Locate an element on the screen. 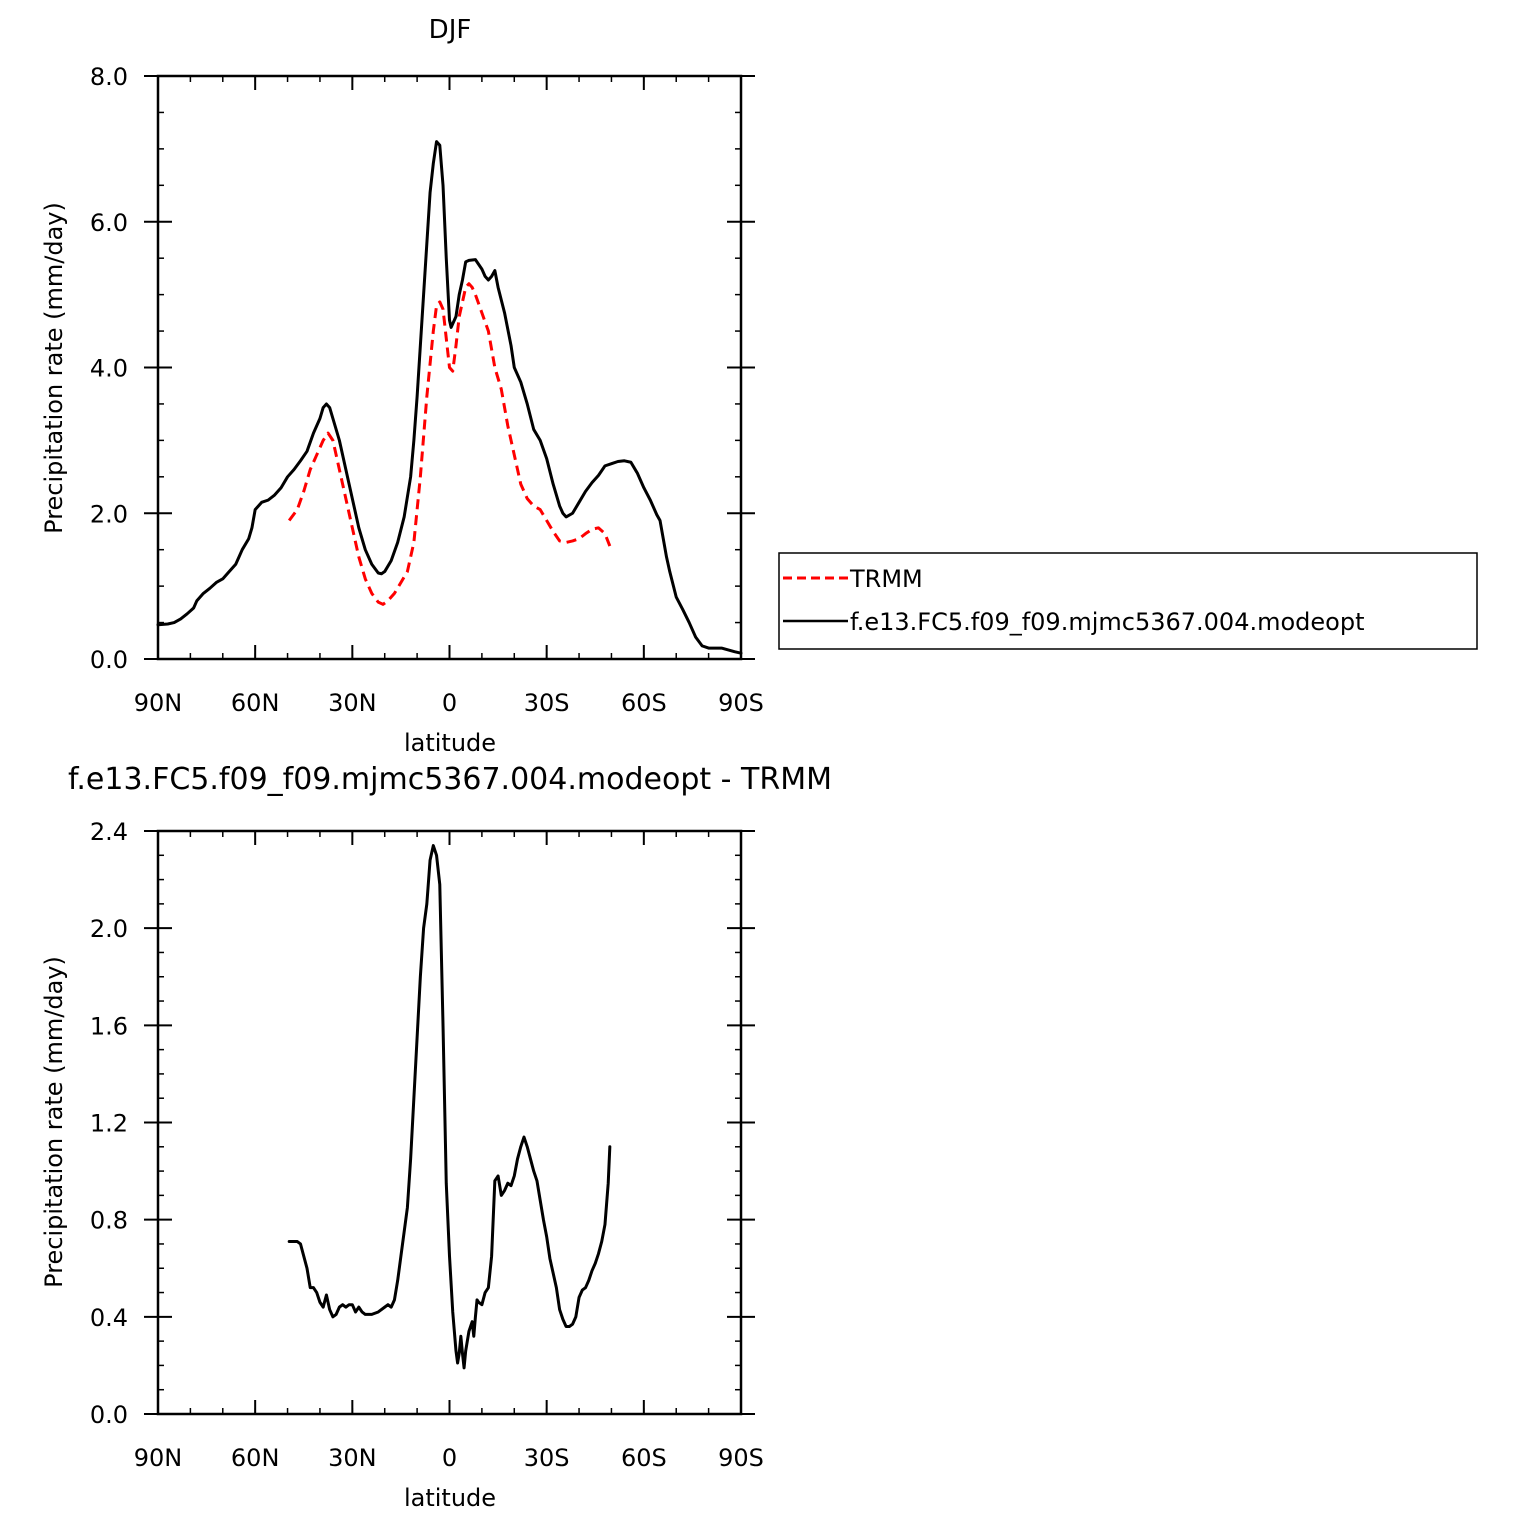  y-tick-label: 1.6 is located at coordinates (109, 1026).